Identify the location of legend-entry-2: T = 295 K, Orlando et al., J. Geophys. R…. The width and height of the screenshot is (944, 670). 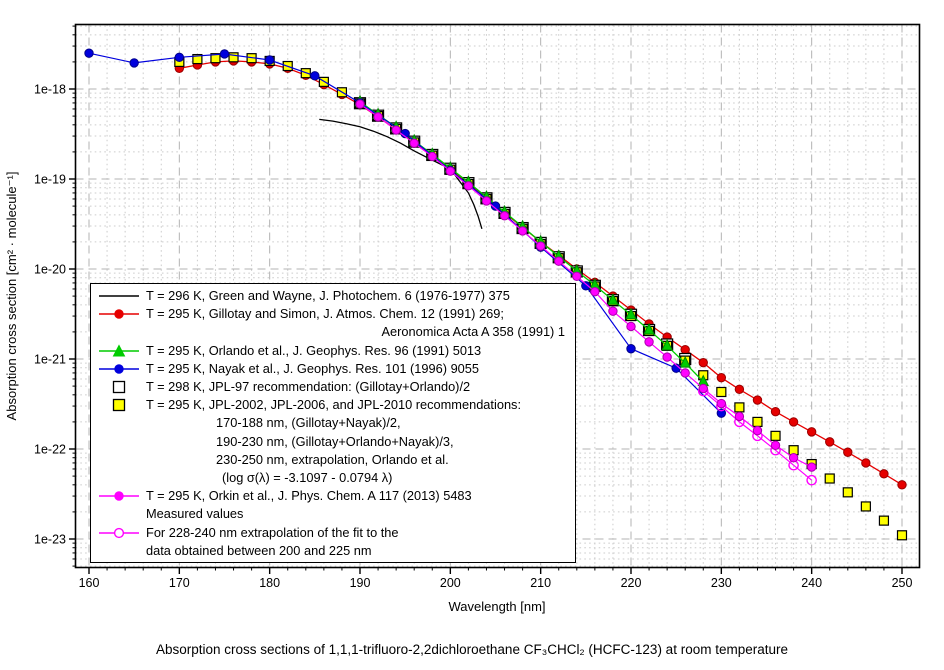
(333, 351).